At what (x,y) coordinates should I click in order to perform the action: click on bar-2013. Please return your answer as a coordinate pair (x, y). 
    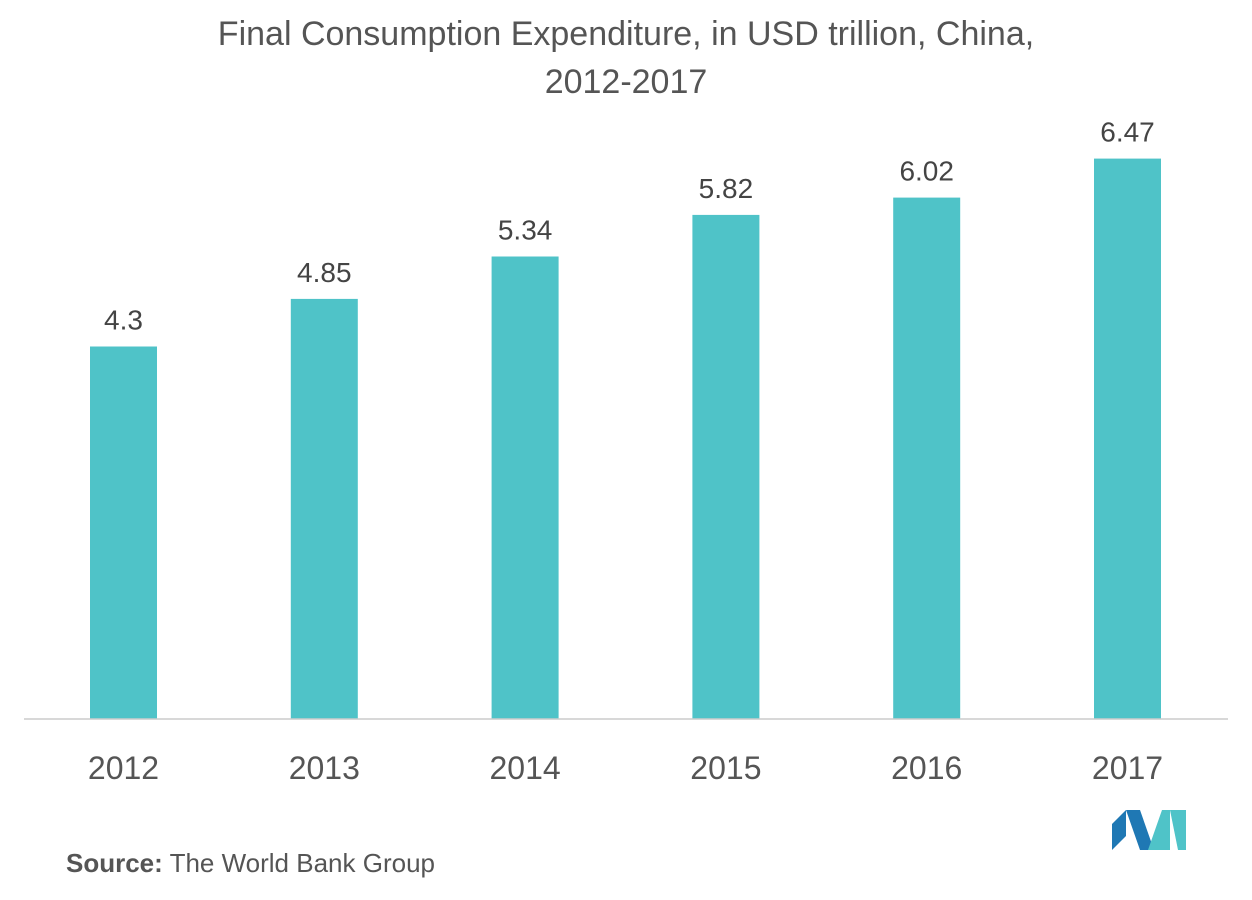
    Looking at the image, I should click on (324, 508).